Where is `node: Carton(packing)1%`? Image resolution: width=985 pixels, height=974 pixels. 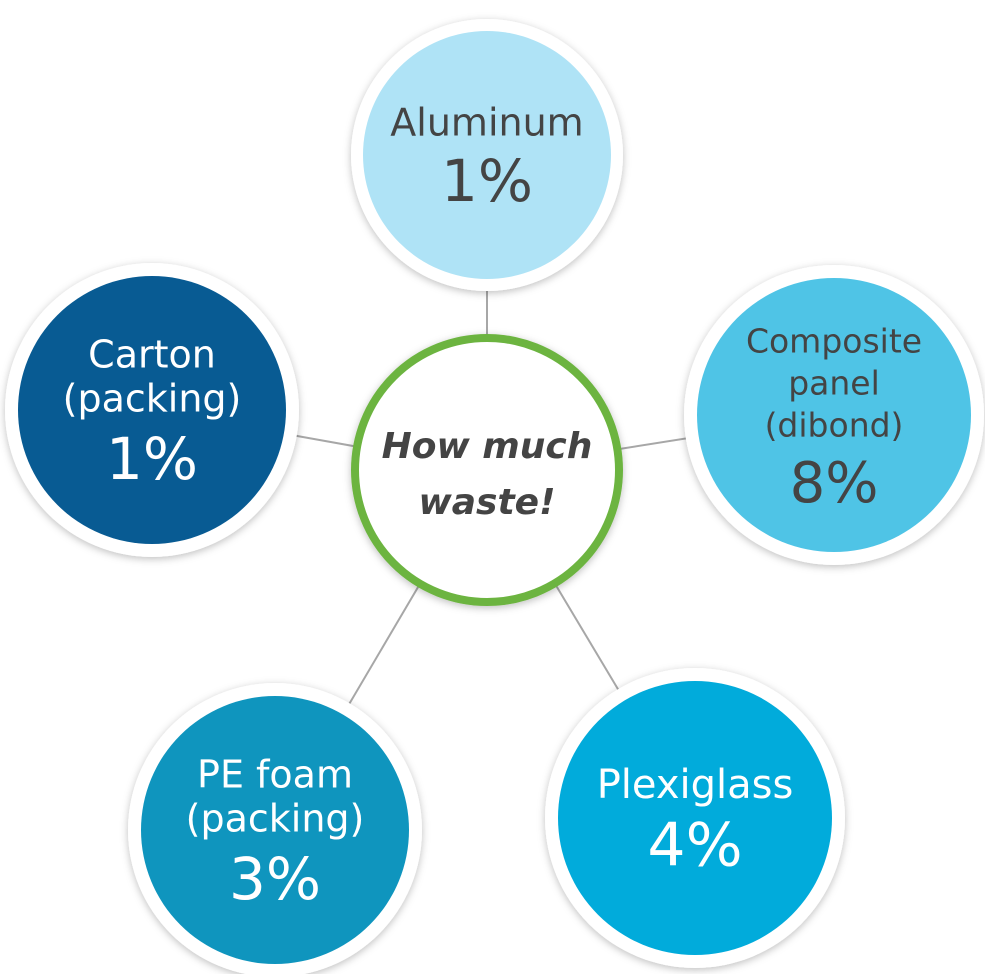 node: Carton(packing)1% is located at coordinates (152, 410).